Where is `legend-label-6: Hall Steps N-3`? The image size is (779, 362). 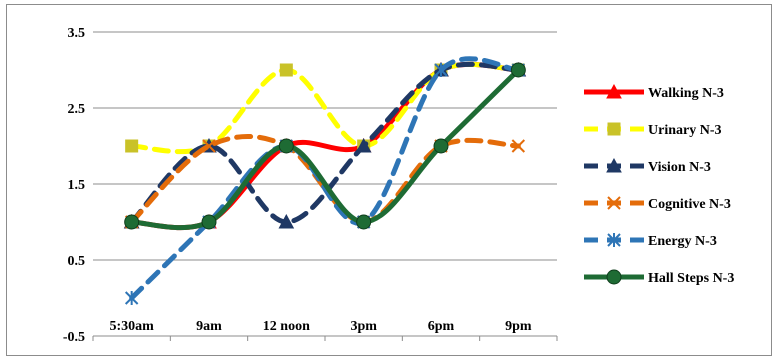
legend-label-6: Hall Steps N-3 is located at coordinates (691, 278).